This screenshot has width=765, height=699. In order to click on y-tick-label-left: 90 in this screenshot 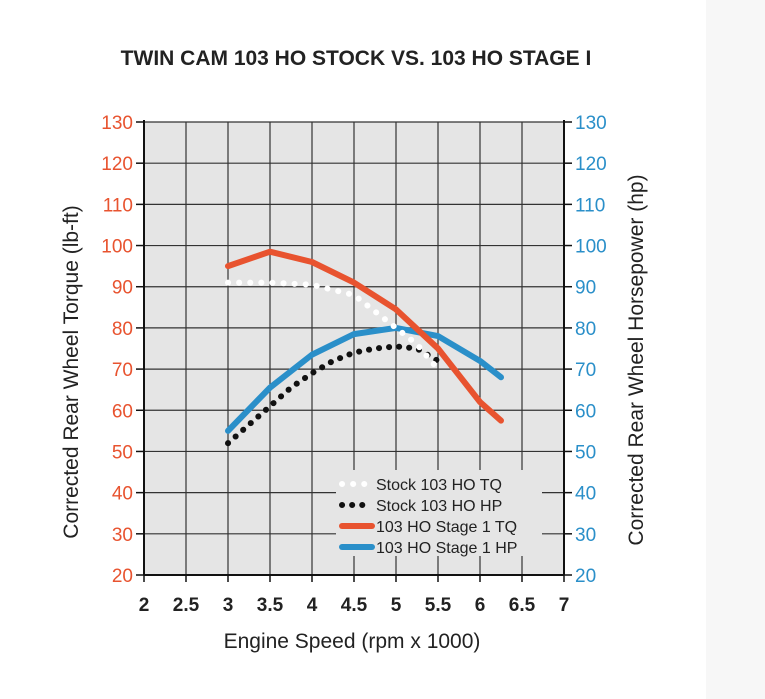, I will do `click(122, 288)`.